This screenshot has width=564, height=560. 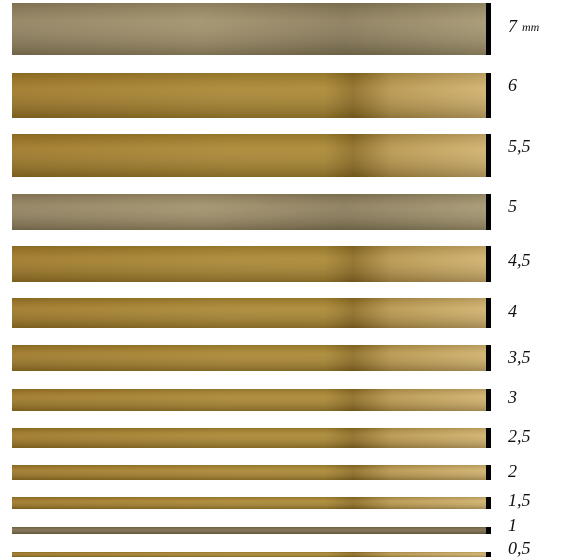 I want to click on size-value: 4, so click(x=512, y=311).